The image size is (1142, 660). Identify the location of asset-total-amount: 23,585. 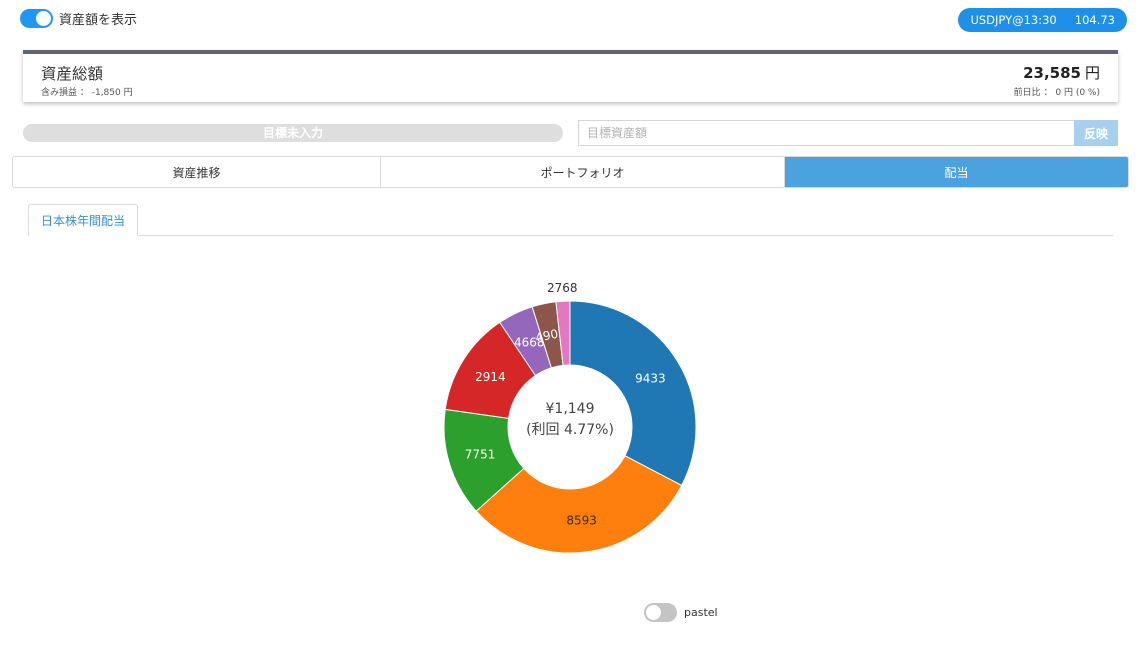
(1052, 73).